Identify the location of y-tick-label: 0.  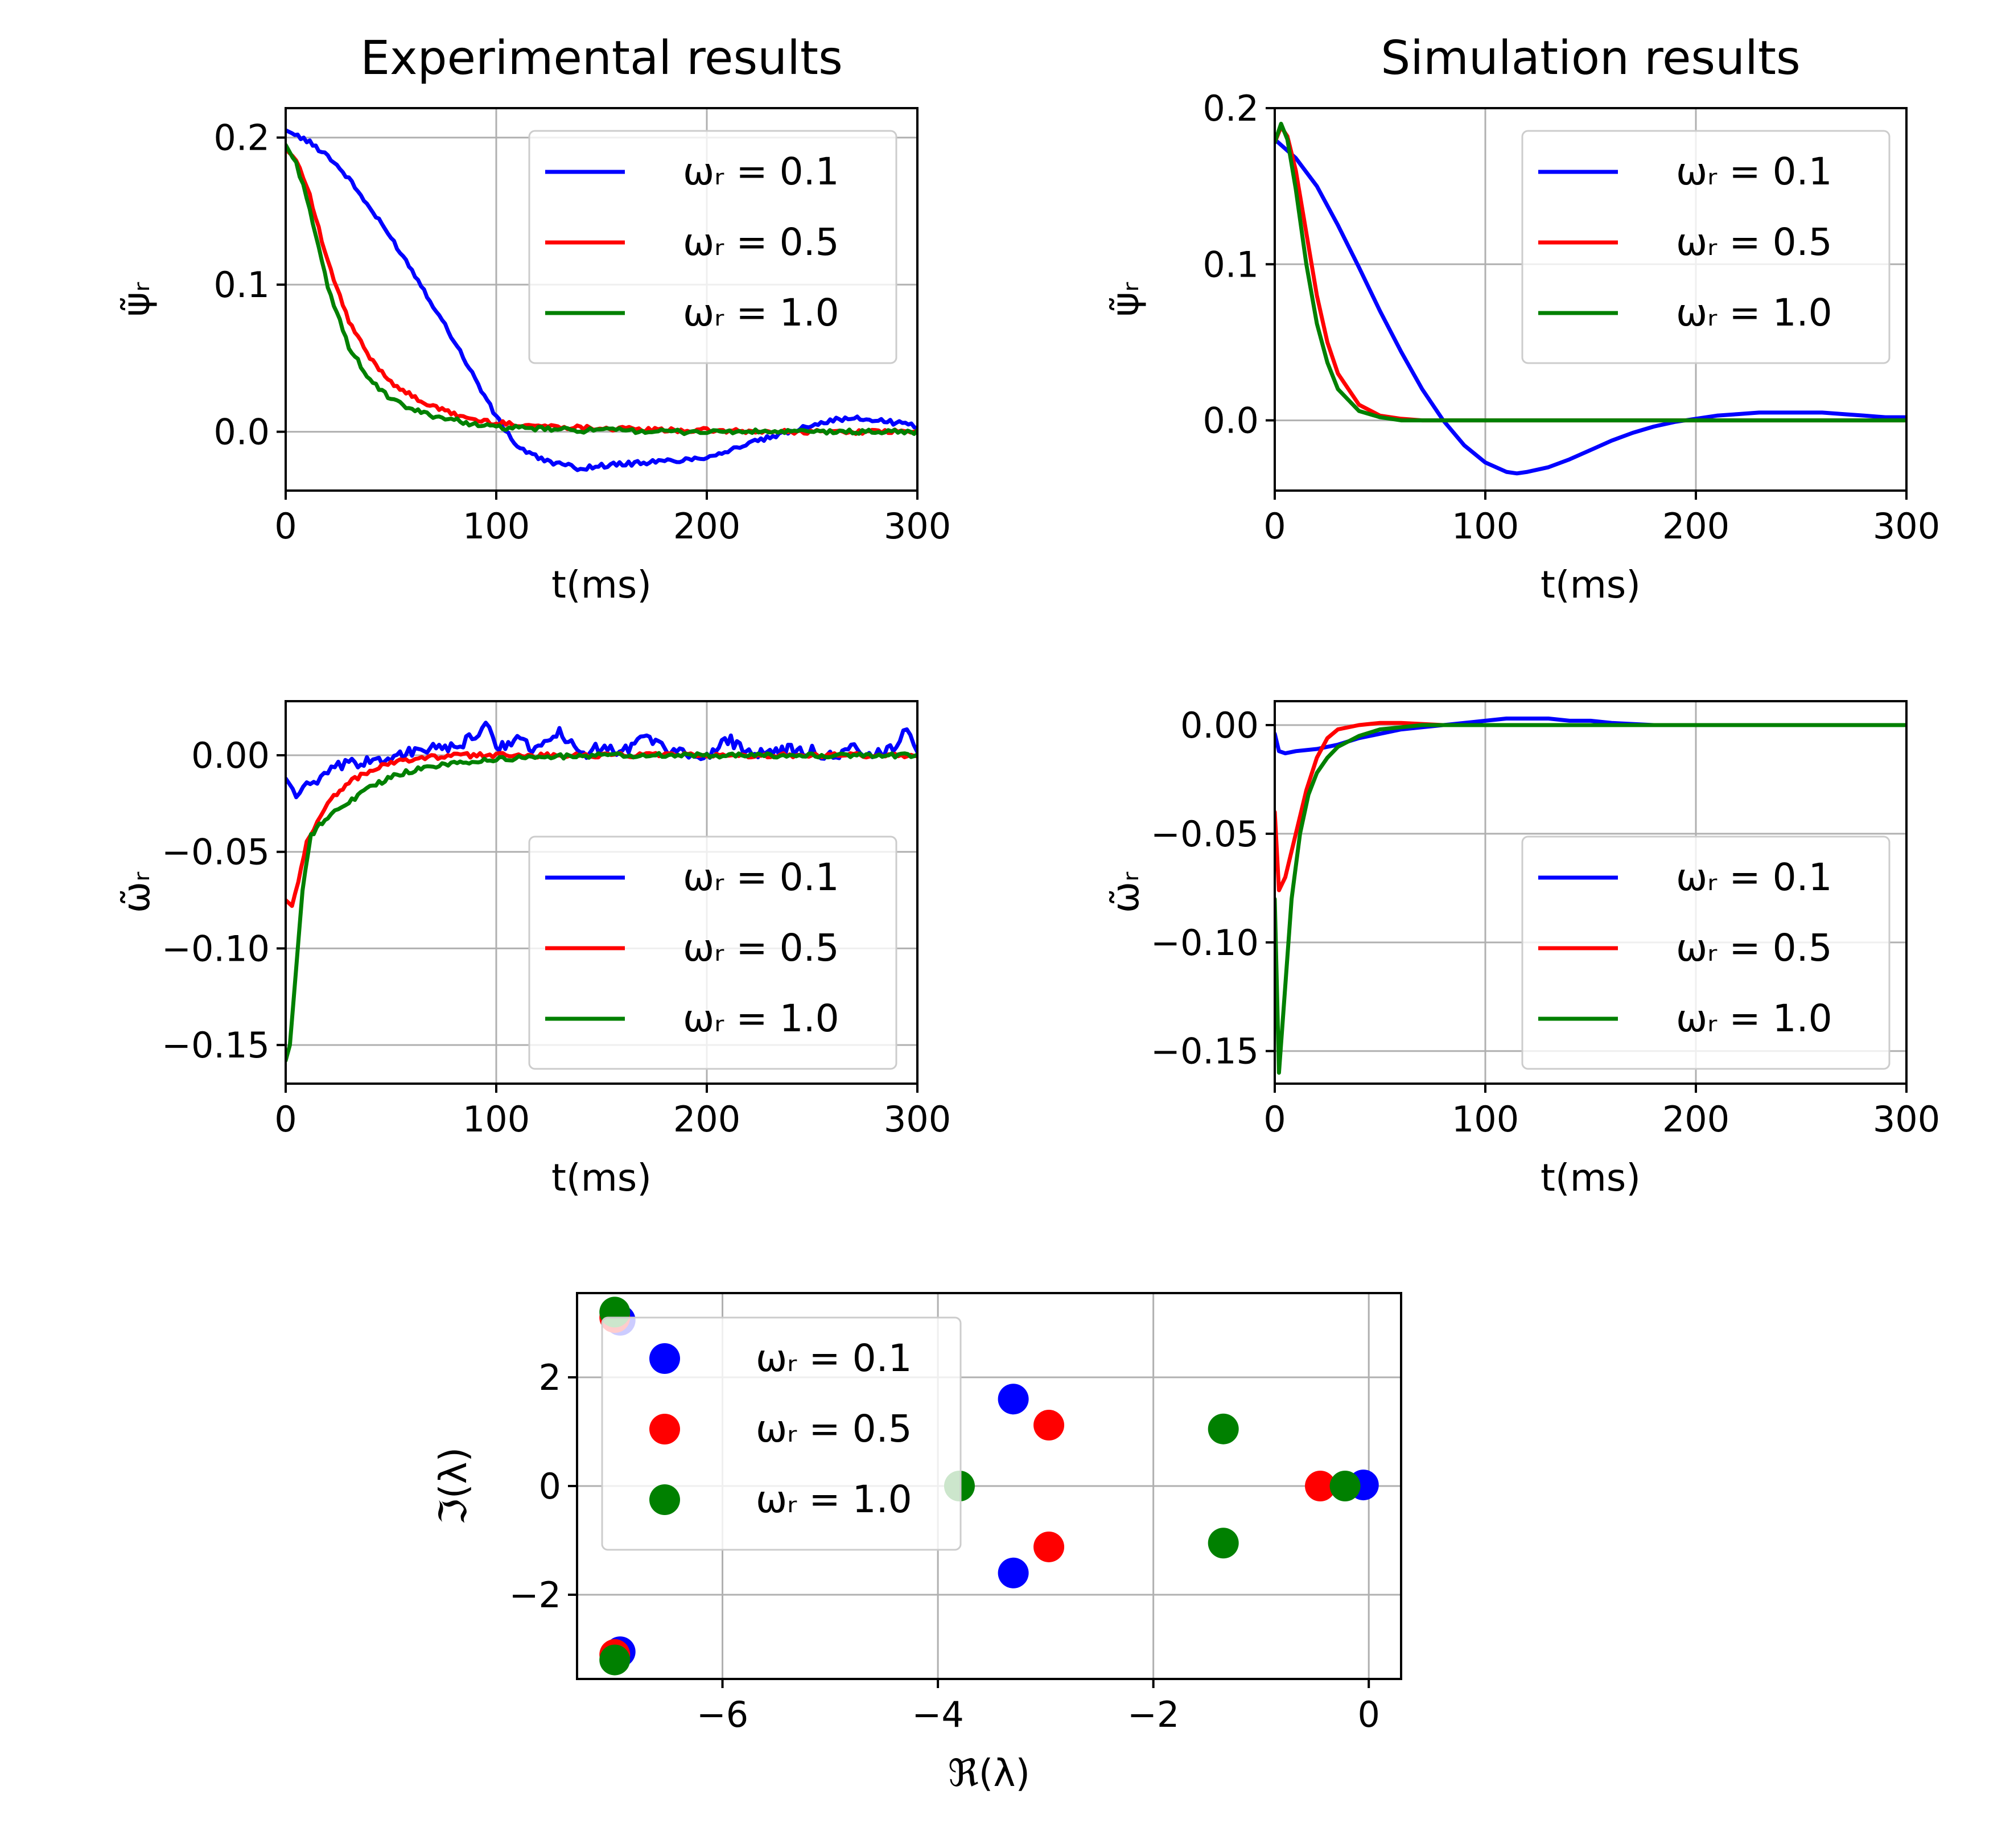
(550, 1486).